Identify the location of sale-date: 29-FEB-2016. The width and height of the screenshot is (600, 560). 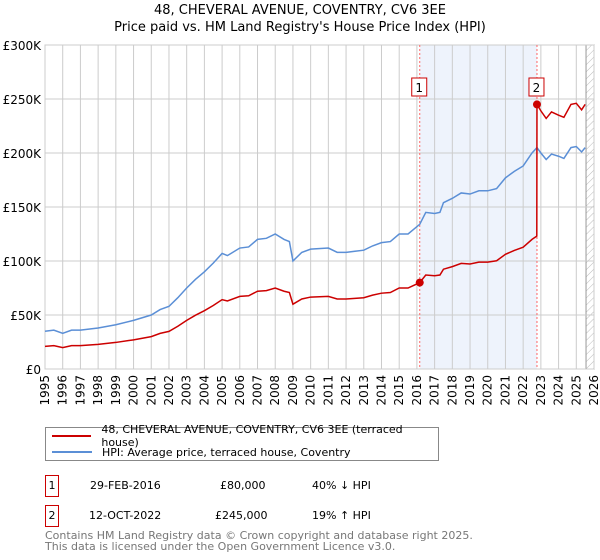
(125, 485).